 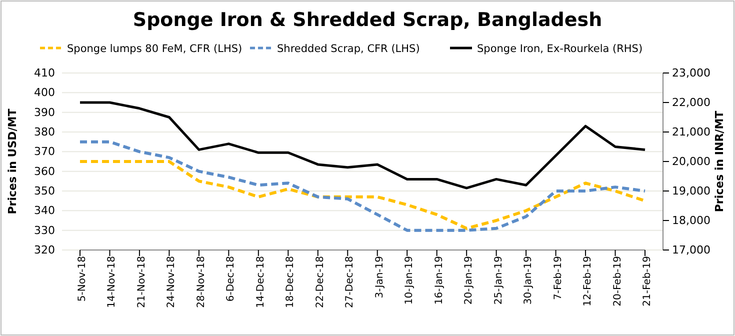 I want to click on chart-title: Sponge Iron & Shredded Scrap, Bangladesh, so click(x=367, y=20).